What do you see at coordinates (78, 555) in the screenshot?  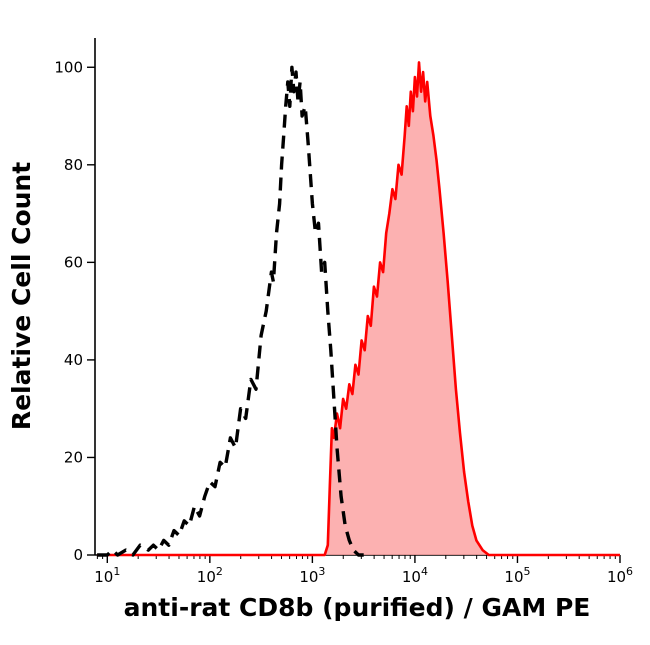 I see `y-tick-label: 0` at bounding box center [78, 555].